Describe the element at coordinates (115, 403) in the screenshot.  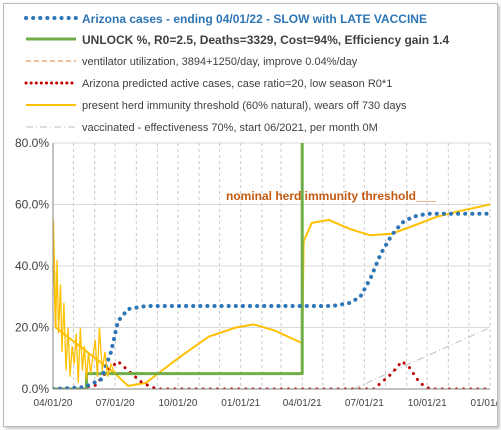
I see `x-tick-label: 07/01/20` at that location.